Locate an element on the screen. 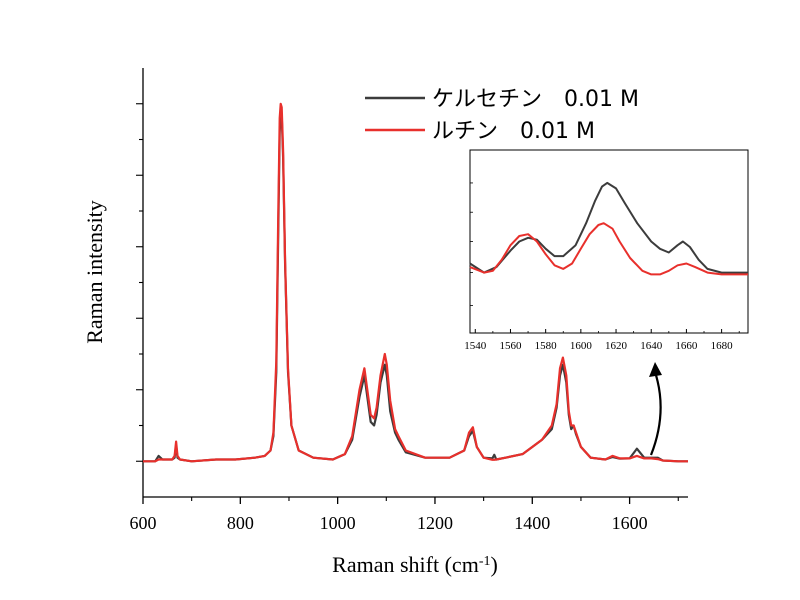 The width and height of the screenshot is (800, 600). inset-x-tick-label: 1640 is located at coordinates (651, 346).